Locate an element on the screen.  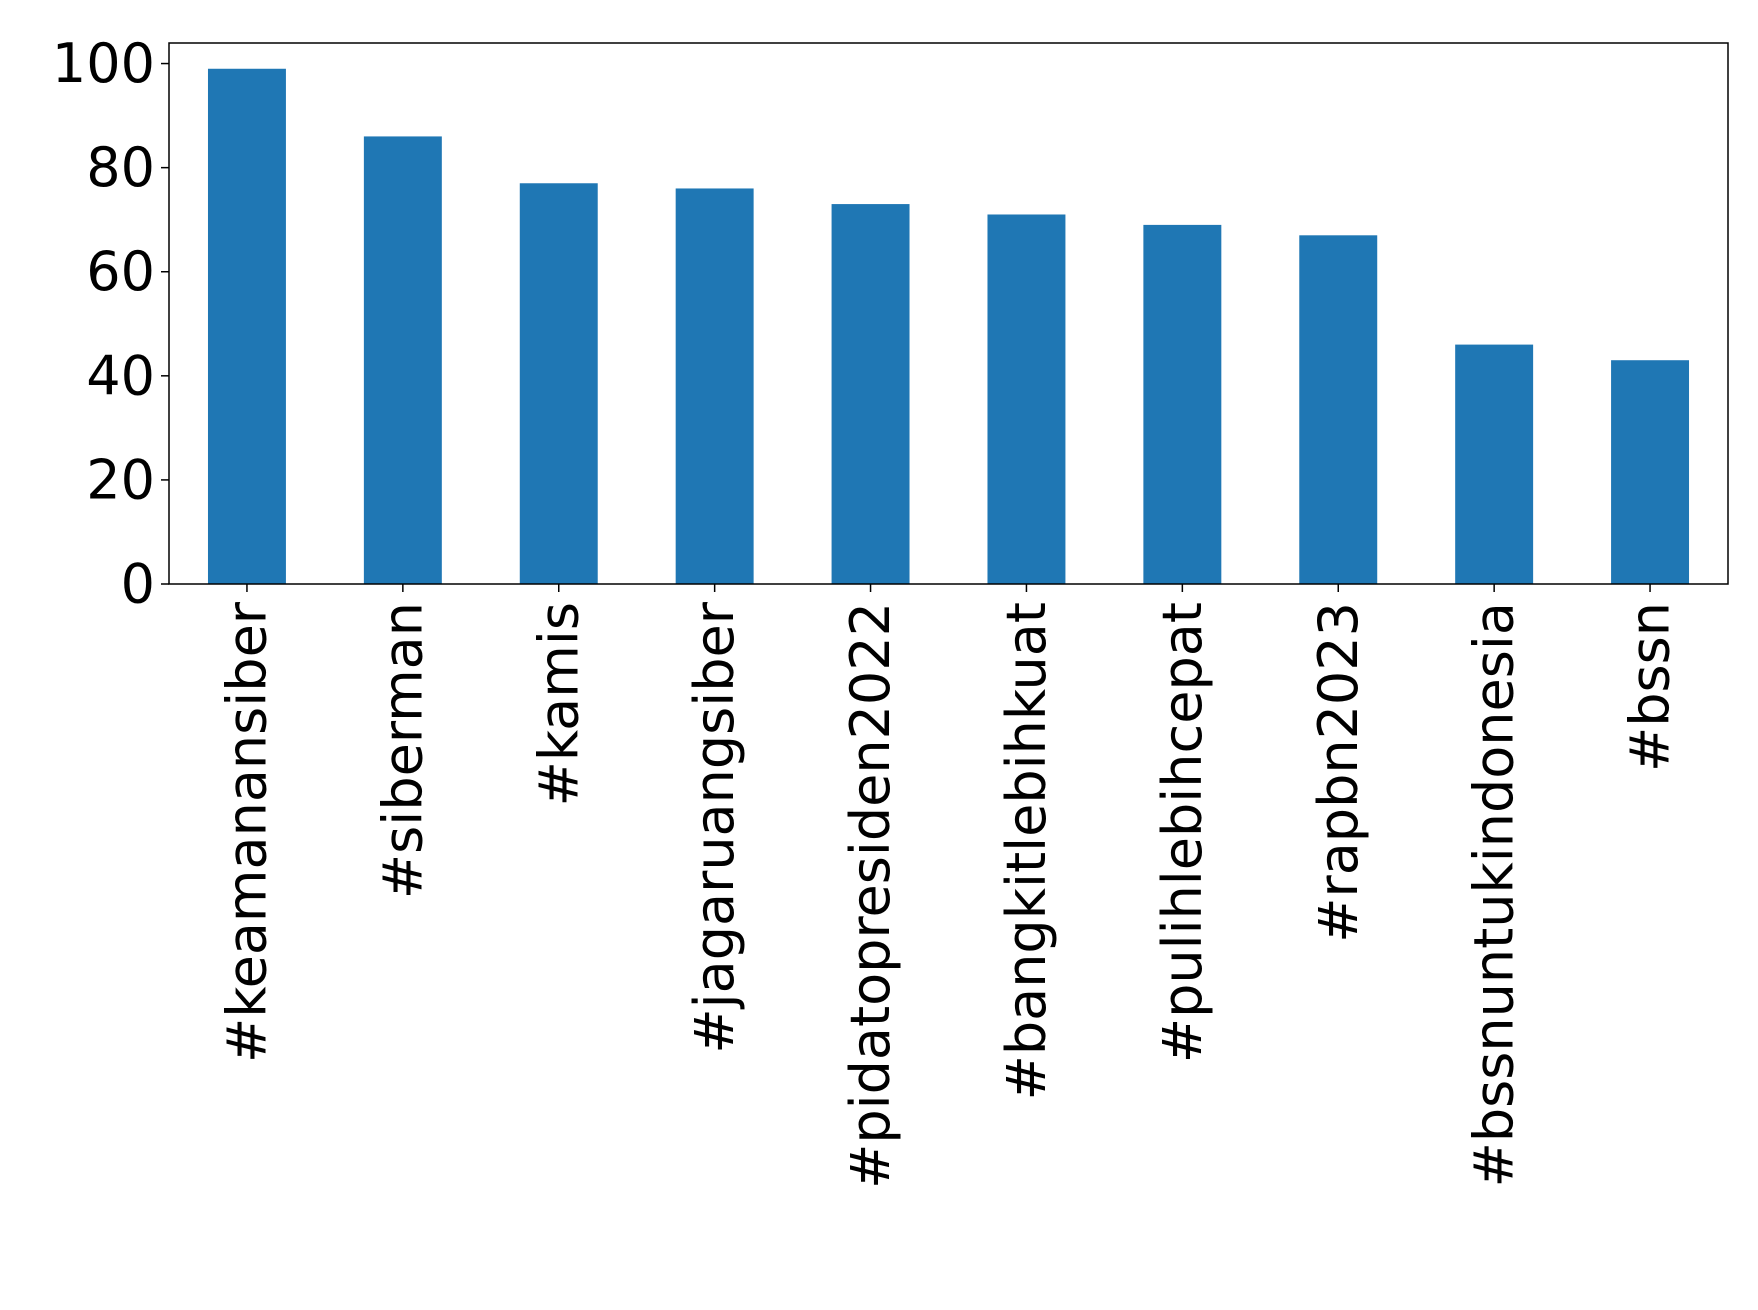
x-tick-label: #keamanansiber is located at coordinates (246, 832).